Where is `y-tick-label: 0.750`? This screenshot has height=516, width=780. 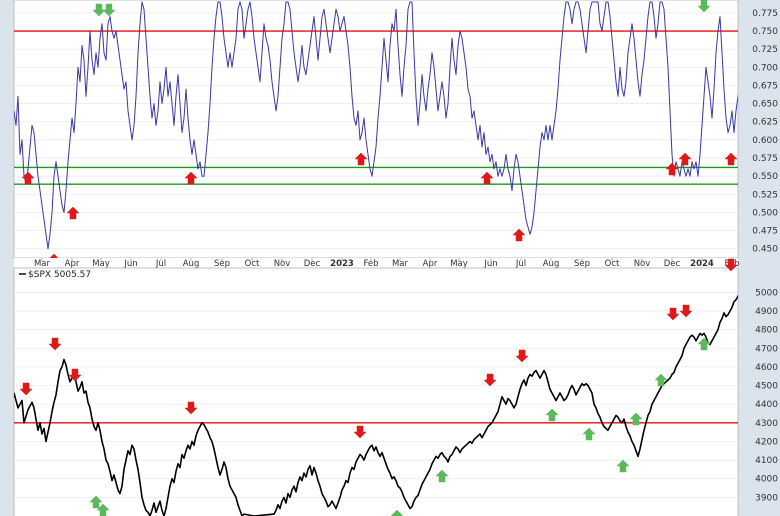 y-tick-label: 0.750 is located at coordinates (765, 32).